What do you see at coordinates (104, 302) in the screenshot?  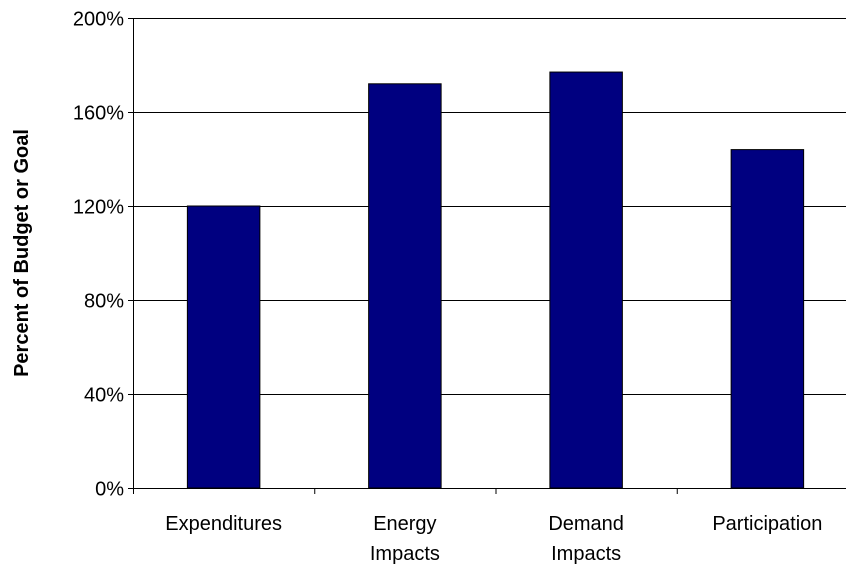 I see `y-tick-label: 80%` at bounding box center [104, 302].